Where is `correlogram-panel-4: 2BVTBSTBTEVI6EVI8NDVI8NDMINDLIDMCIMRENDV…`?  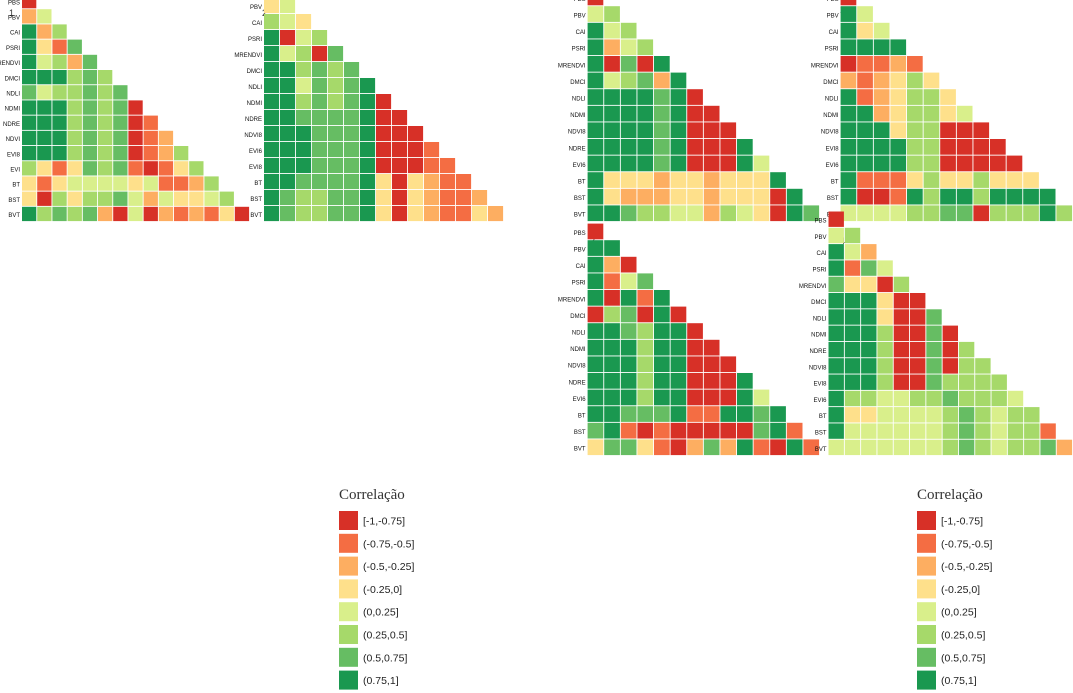
correlogram-panel-4: 2BVTBSTBTEVI6EVI8NDVI8NDMINDLIDMCIMRENDV… is located at coordinates (942, 111).